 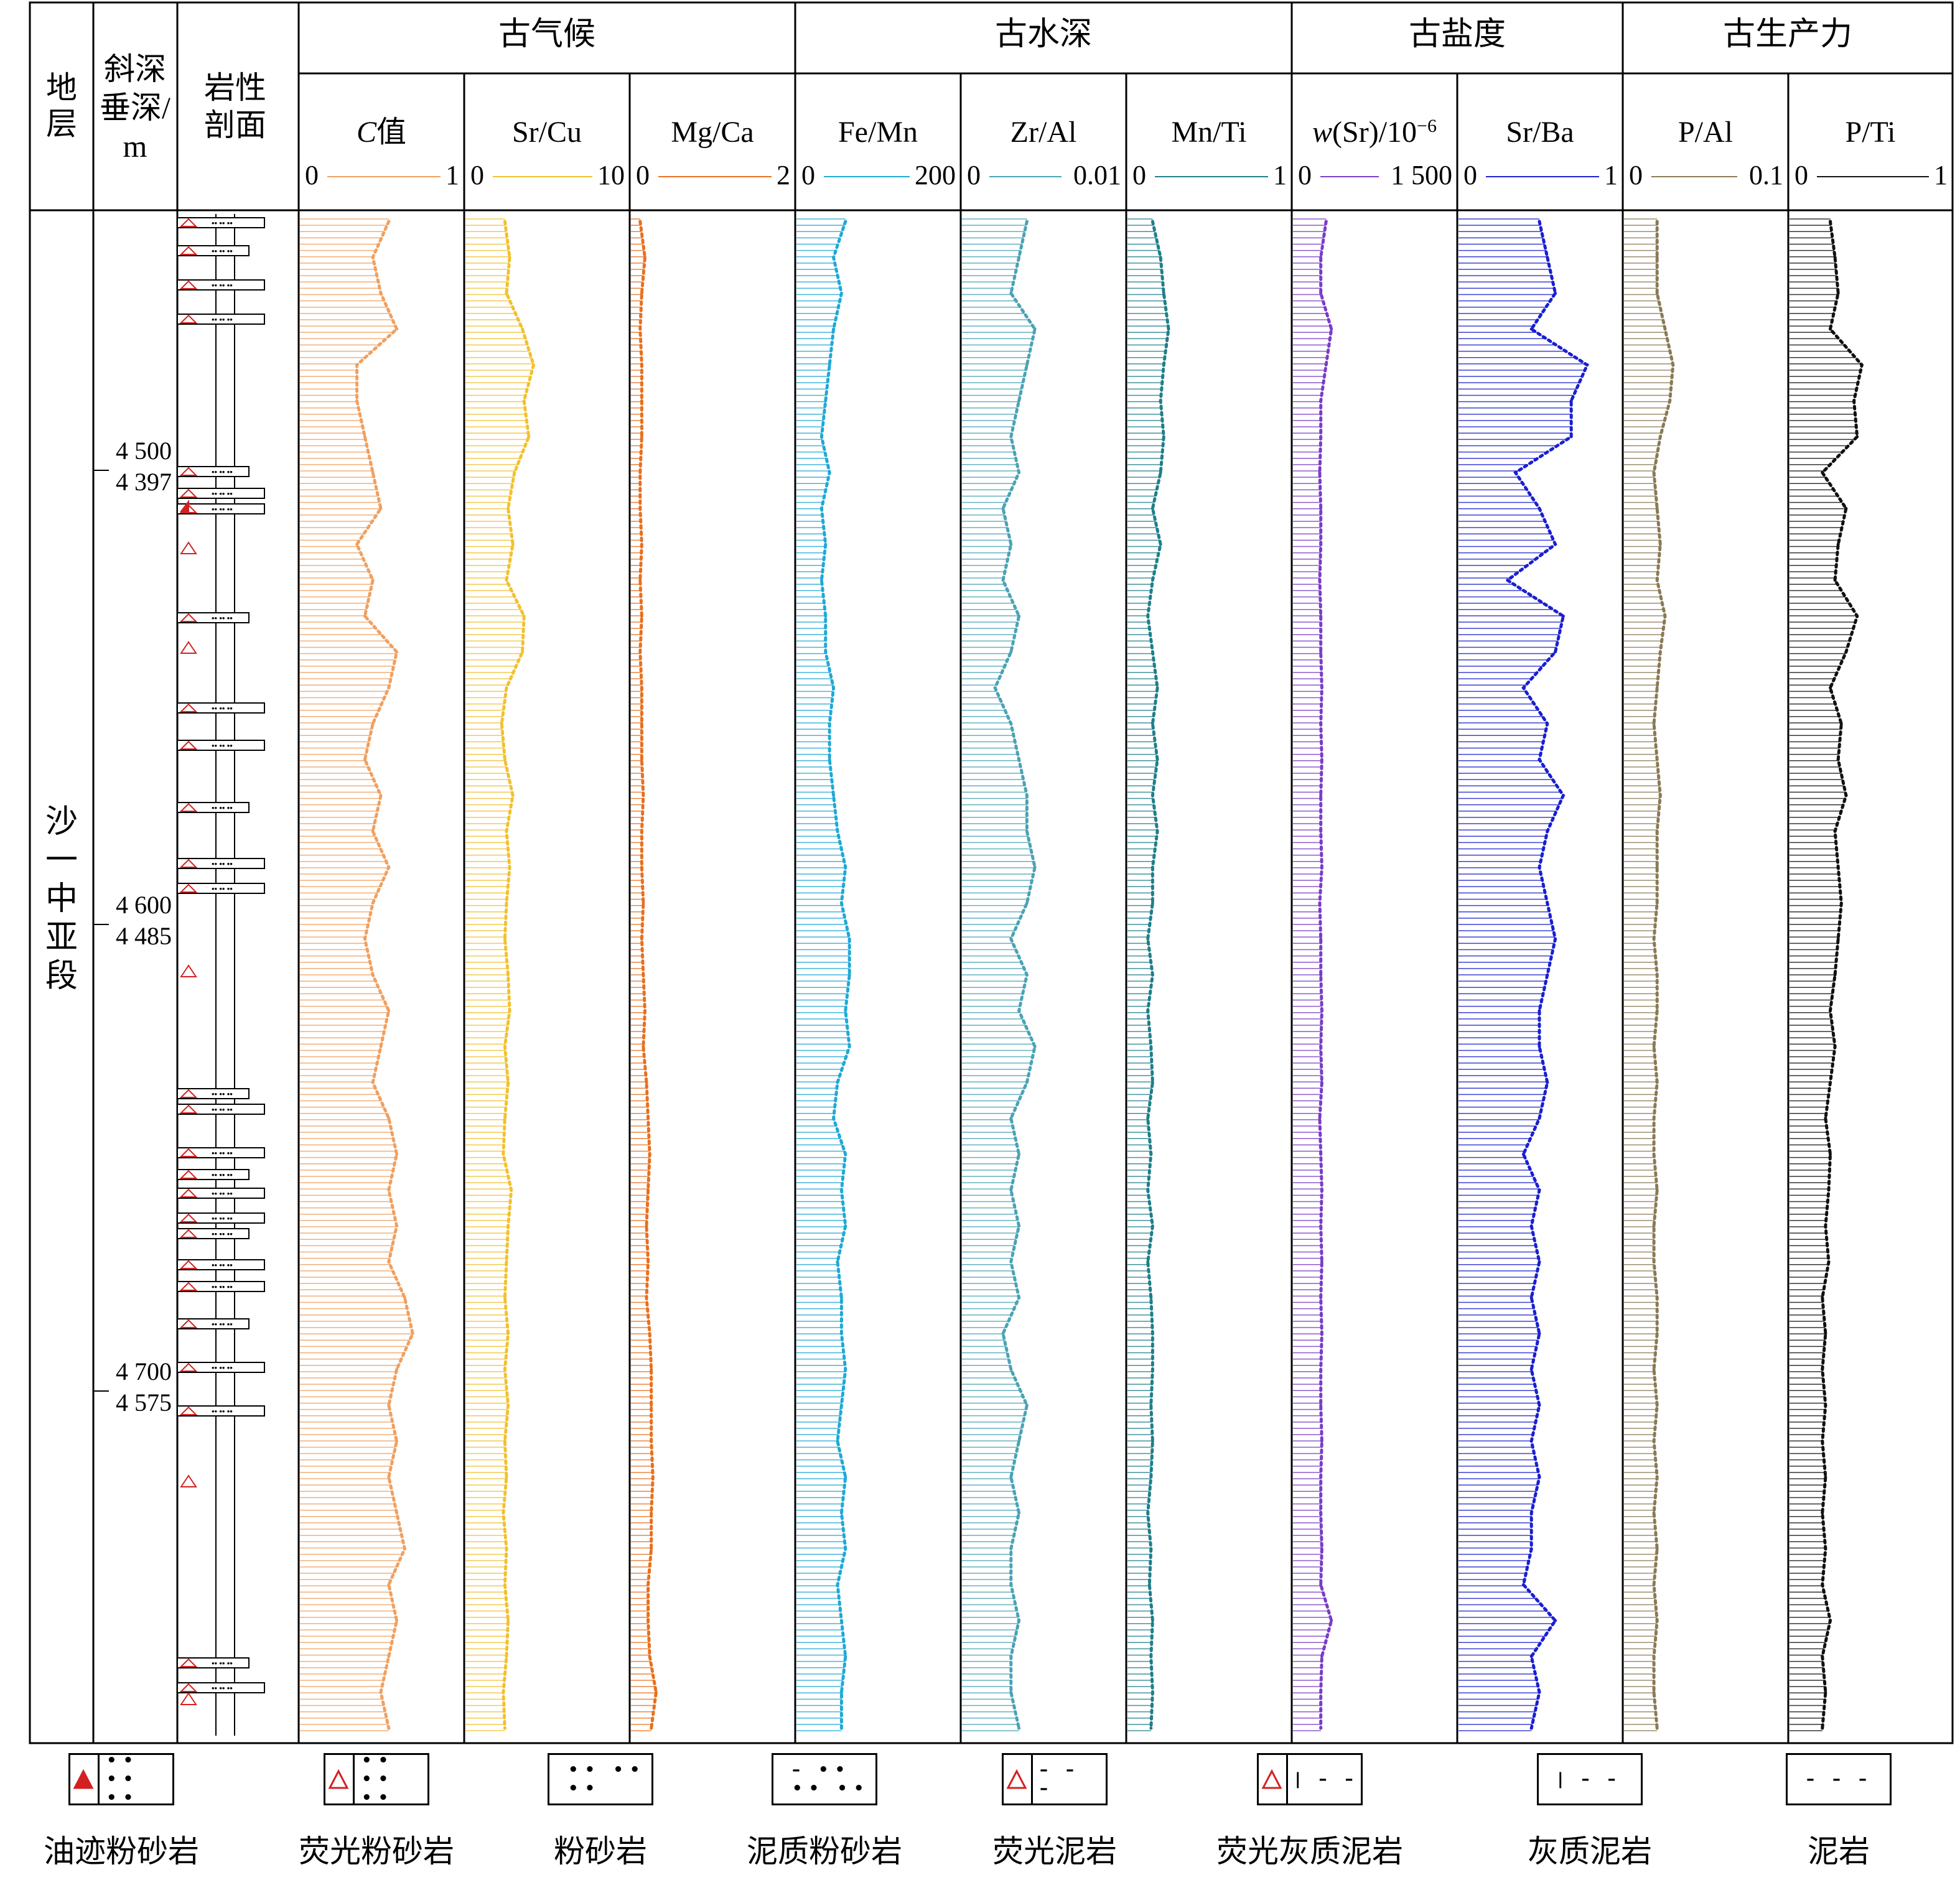 What do you see at coordinates (354, 1779) in the screenshot?
I see `legend-swatch-divider` at bounding box center [354, 1779].